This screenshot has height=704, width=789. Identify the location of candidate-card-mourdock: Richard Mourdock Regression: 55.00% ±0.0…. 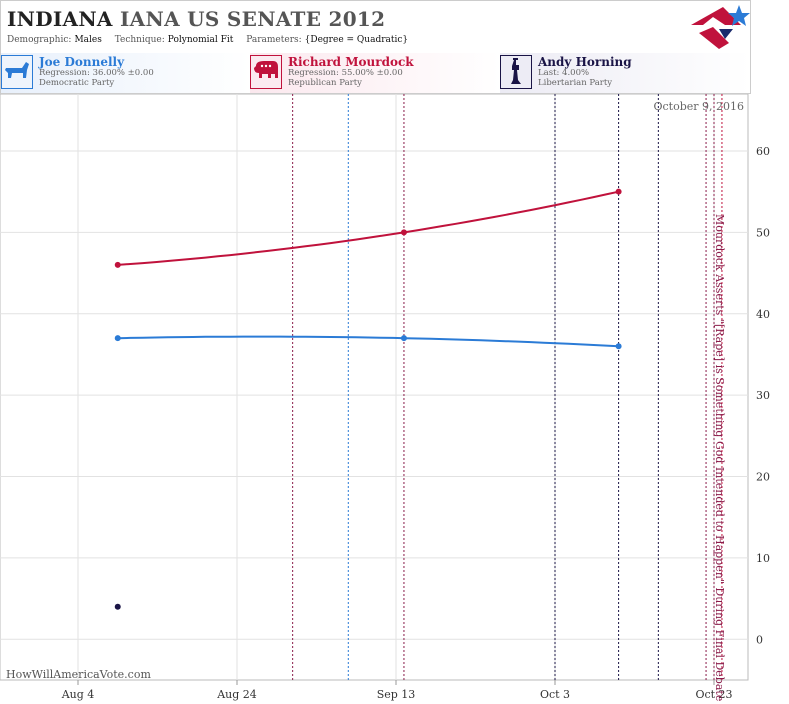
(375, 73).